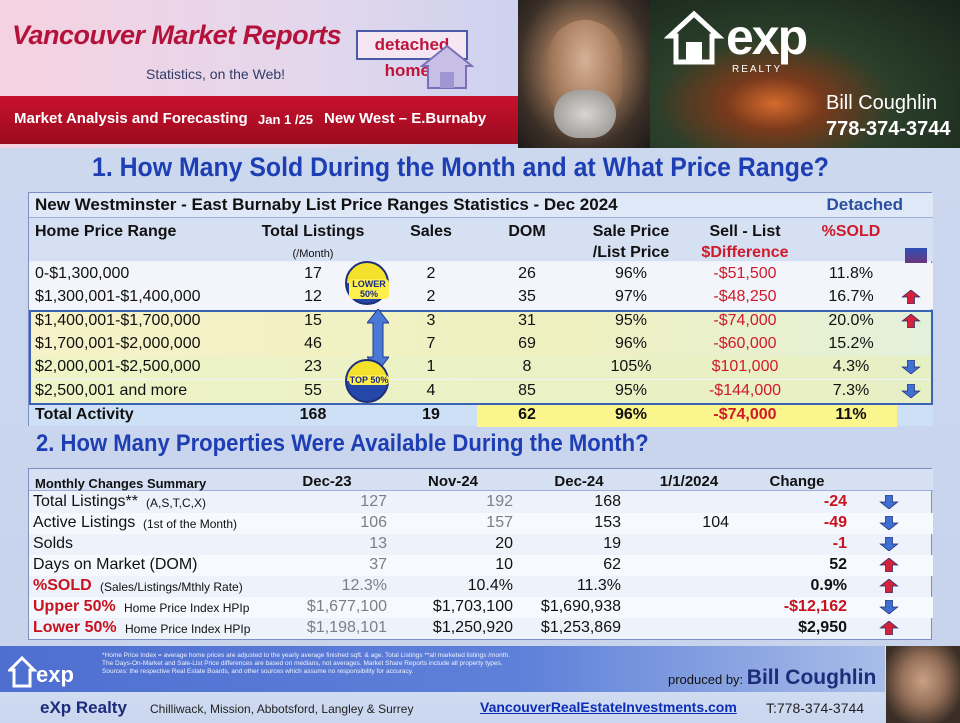 This screenshot has height=723, width=960. Describe the element at coordinates (527, 273) in the screenshot. I see `row-dom: 26` at that location.